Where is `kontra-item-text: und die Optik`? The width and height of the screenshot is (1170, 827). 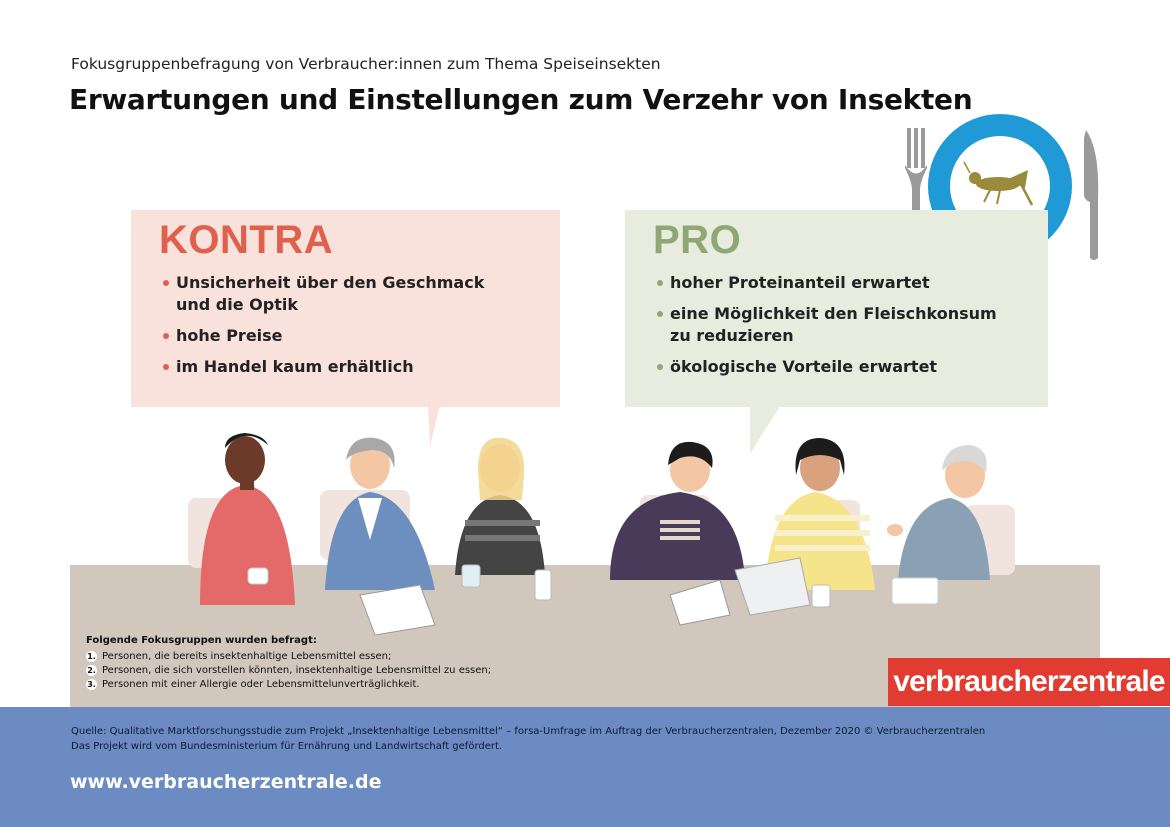
kontra-item-text: und die Optik is located at coordinates (237, 304).